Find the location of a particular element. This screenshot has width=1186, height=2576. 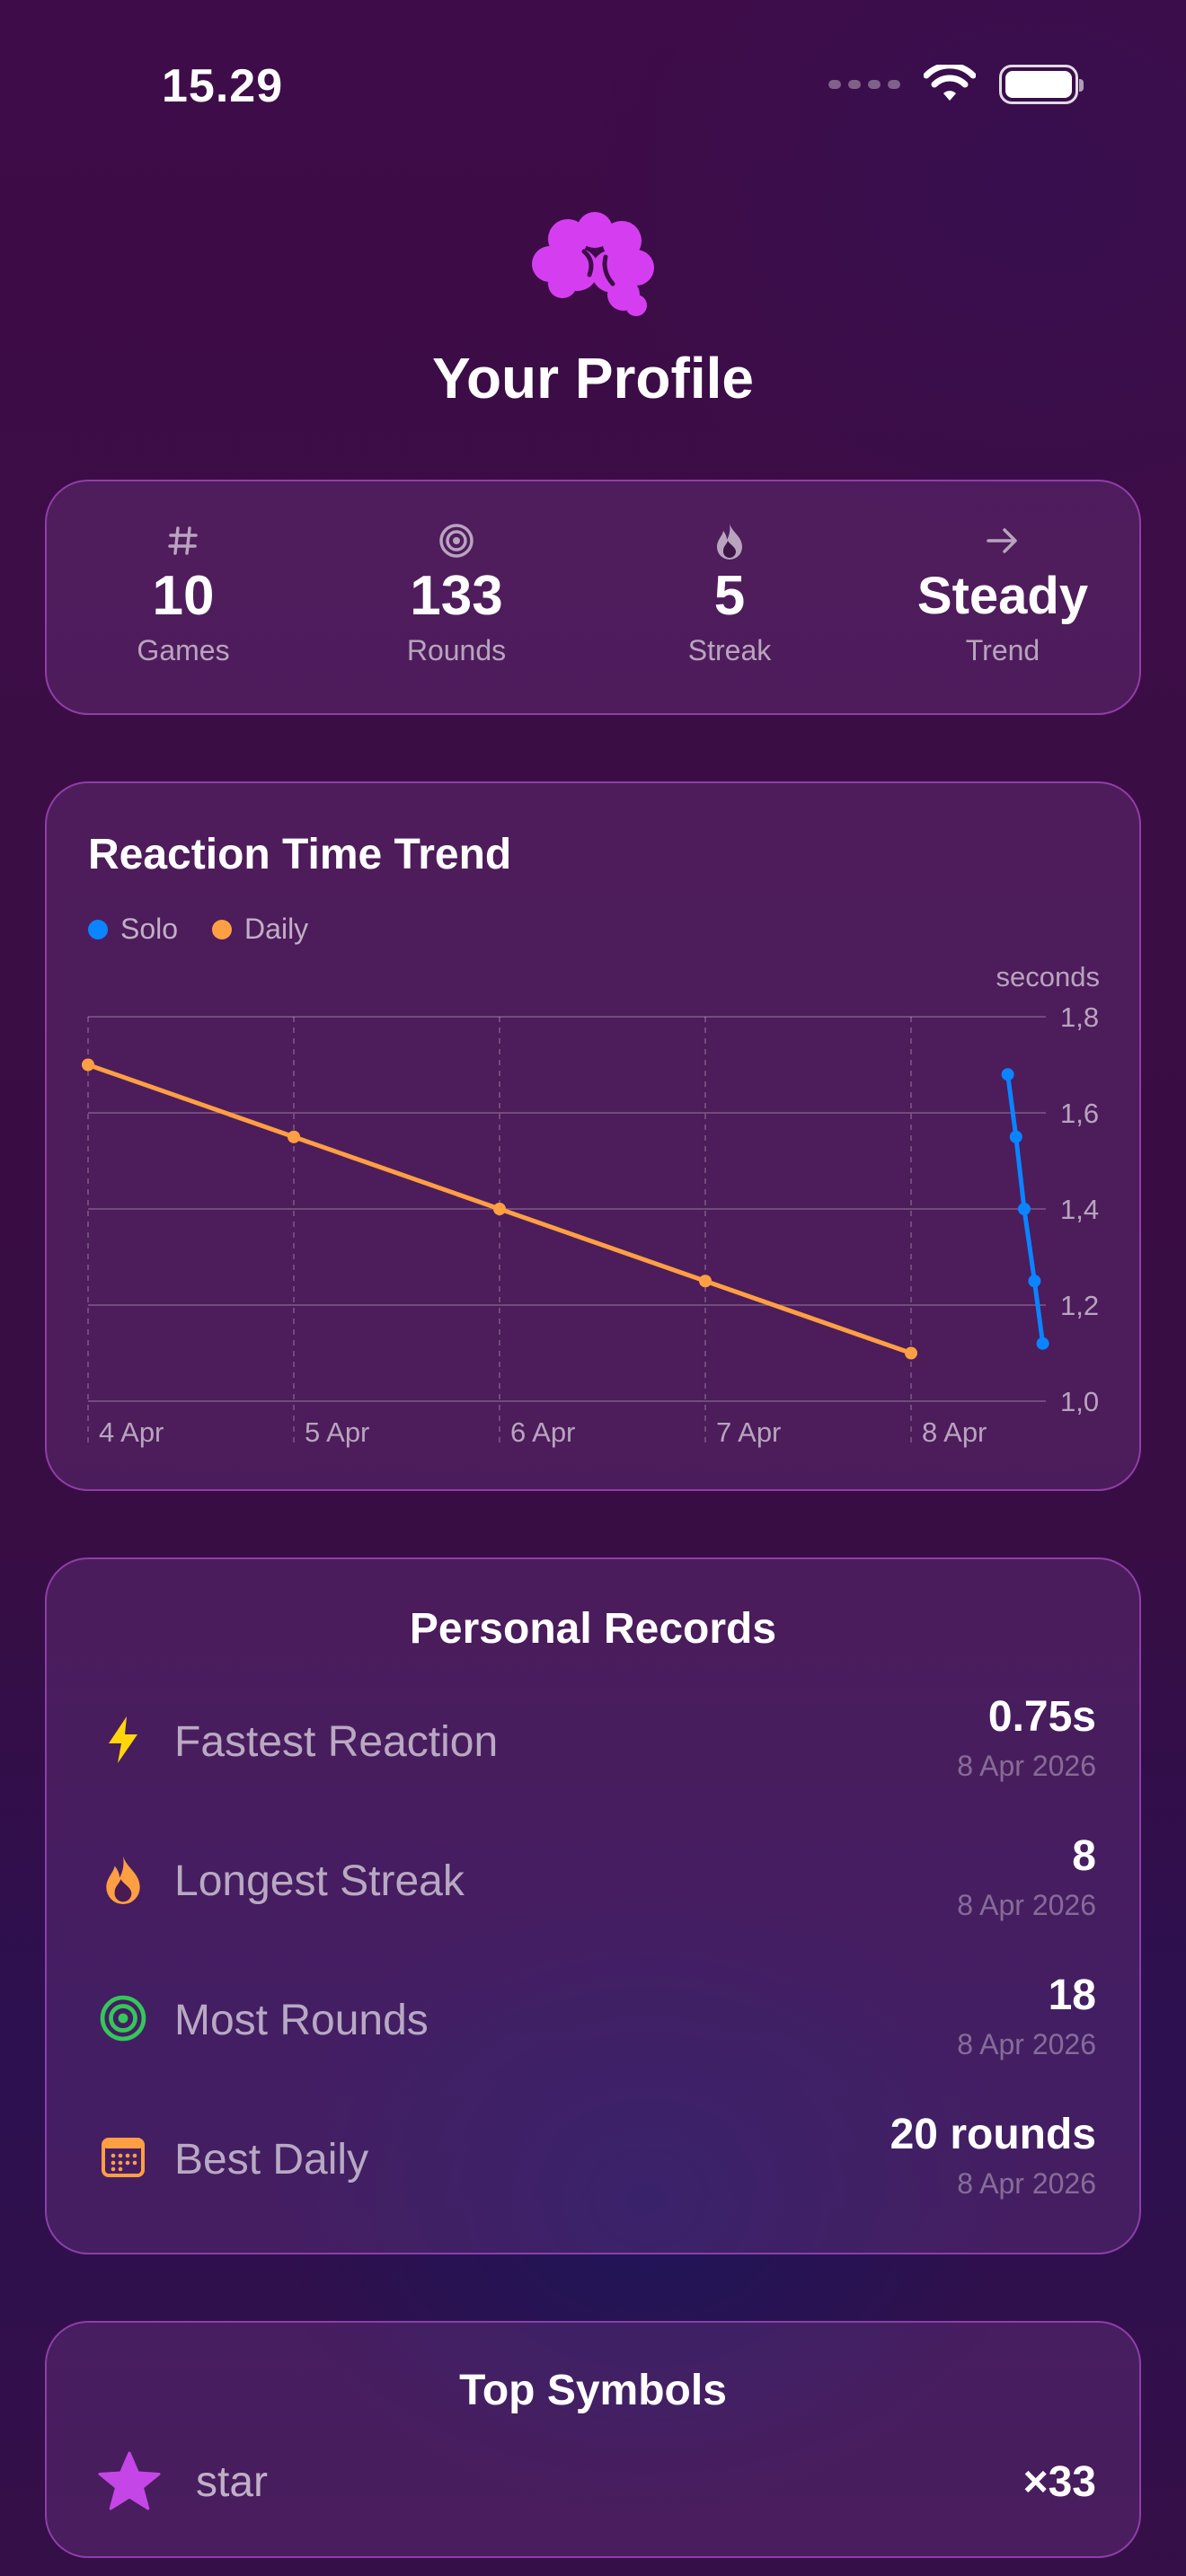

record-longest-streak: Longest Streak 8 8 Apr 2026 is located at coordinates (593, 1880).